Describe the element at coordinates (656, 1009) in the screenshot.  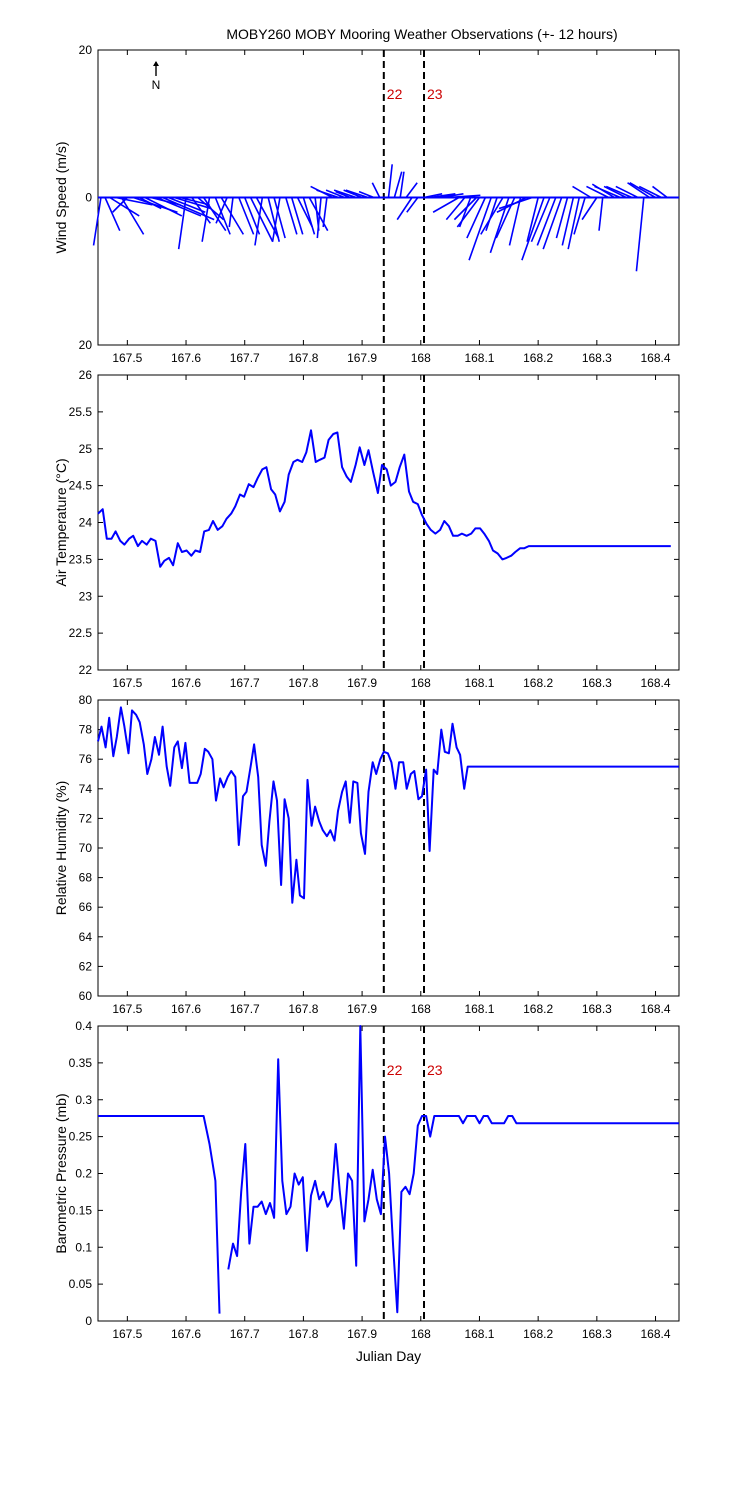
I see `x-tick-label: 168.4` at that location.